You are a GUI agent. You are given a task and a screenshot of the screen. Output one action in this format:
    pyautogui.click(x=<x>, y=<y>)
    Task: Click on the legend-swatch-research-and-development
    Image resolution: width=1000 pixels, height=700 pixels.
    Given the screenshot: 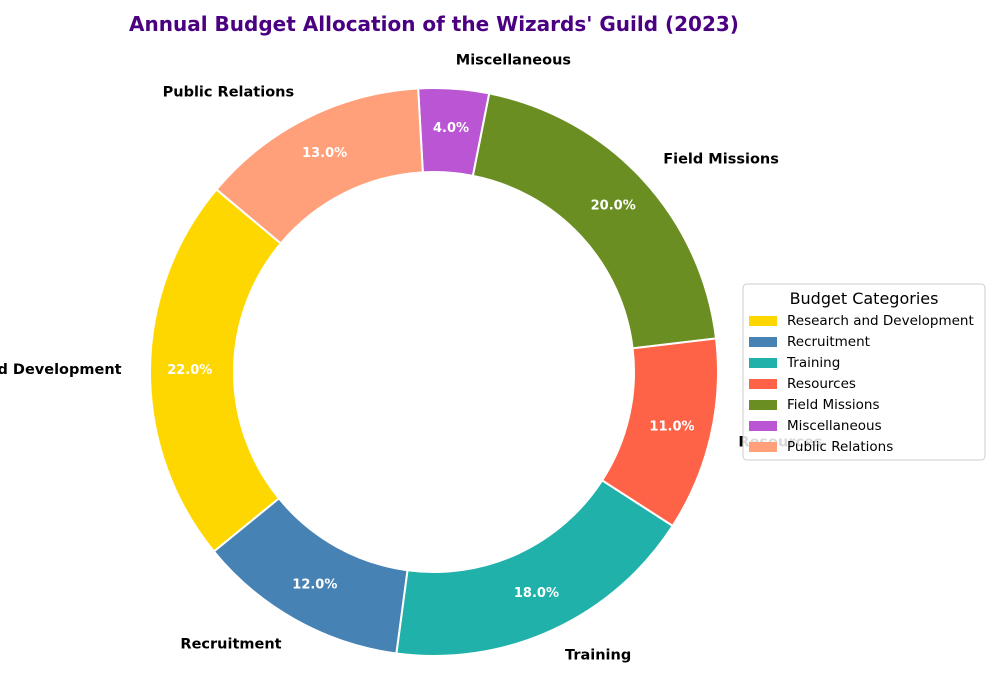 What is the action you would take?
    pyautogui.click(x=763, y=321)
    